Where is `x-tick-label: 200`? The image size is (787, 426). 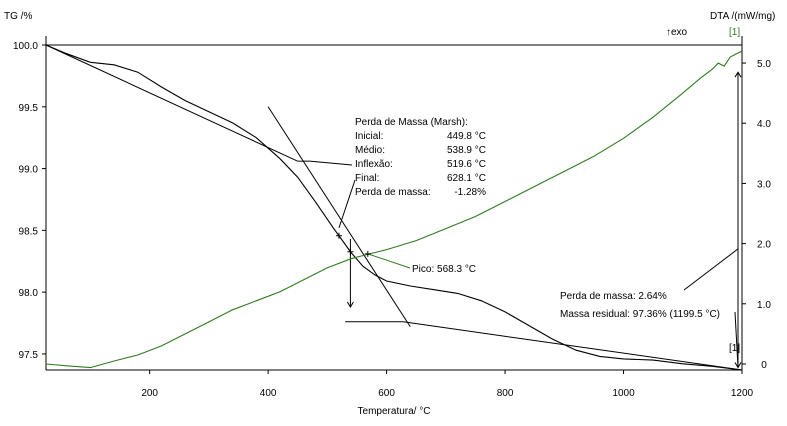
x-tick-label: 200 is located at coordinates (149, 393).